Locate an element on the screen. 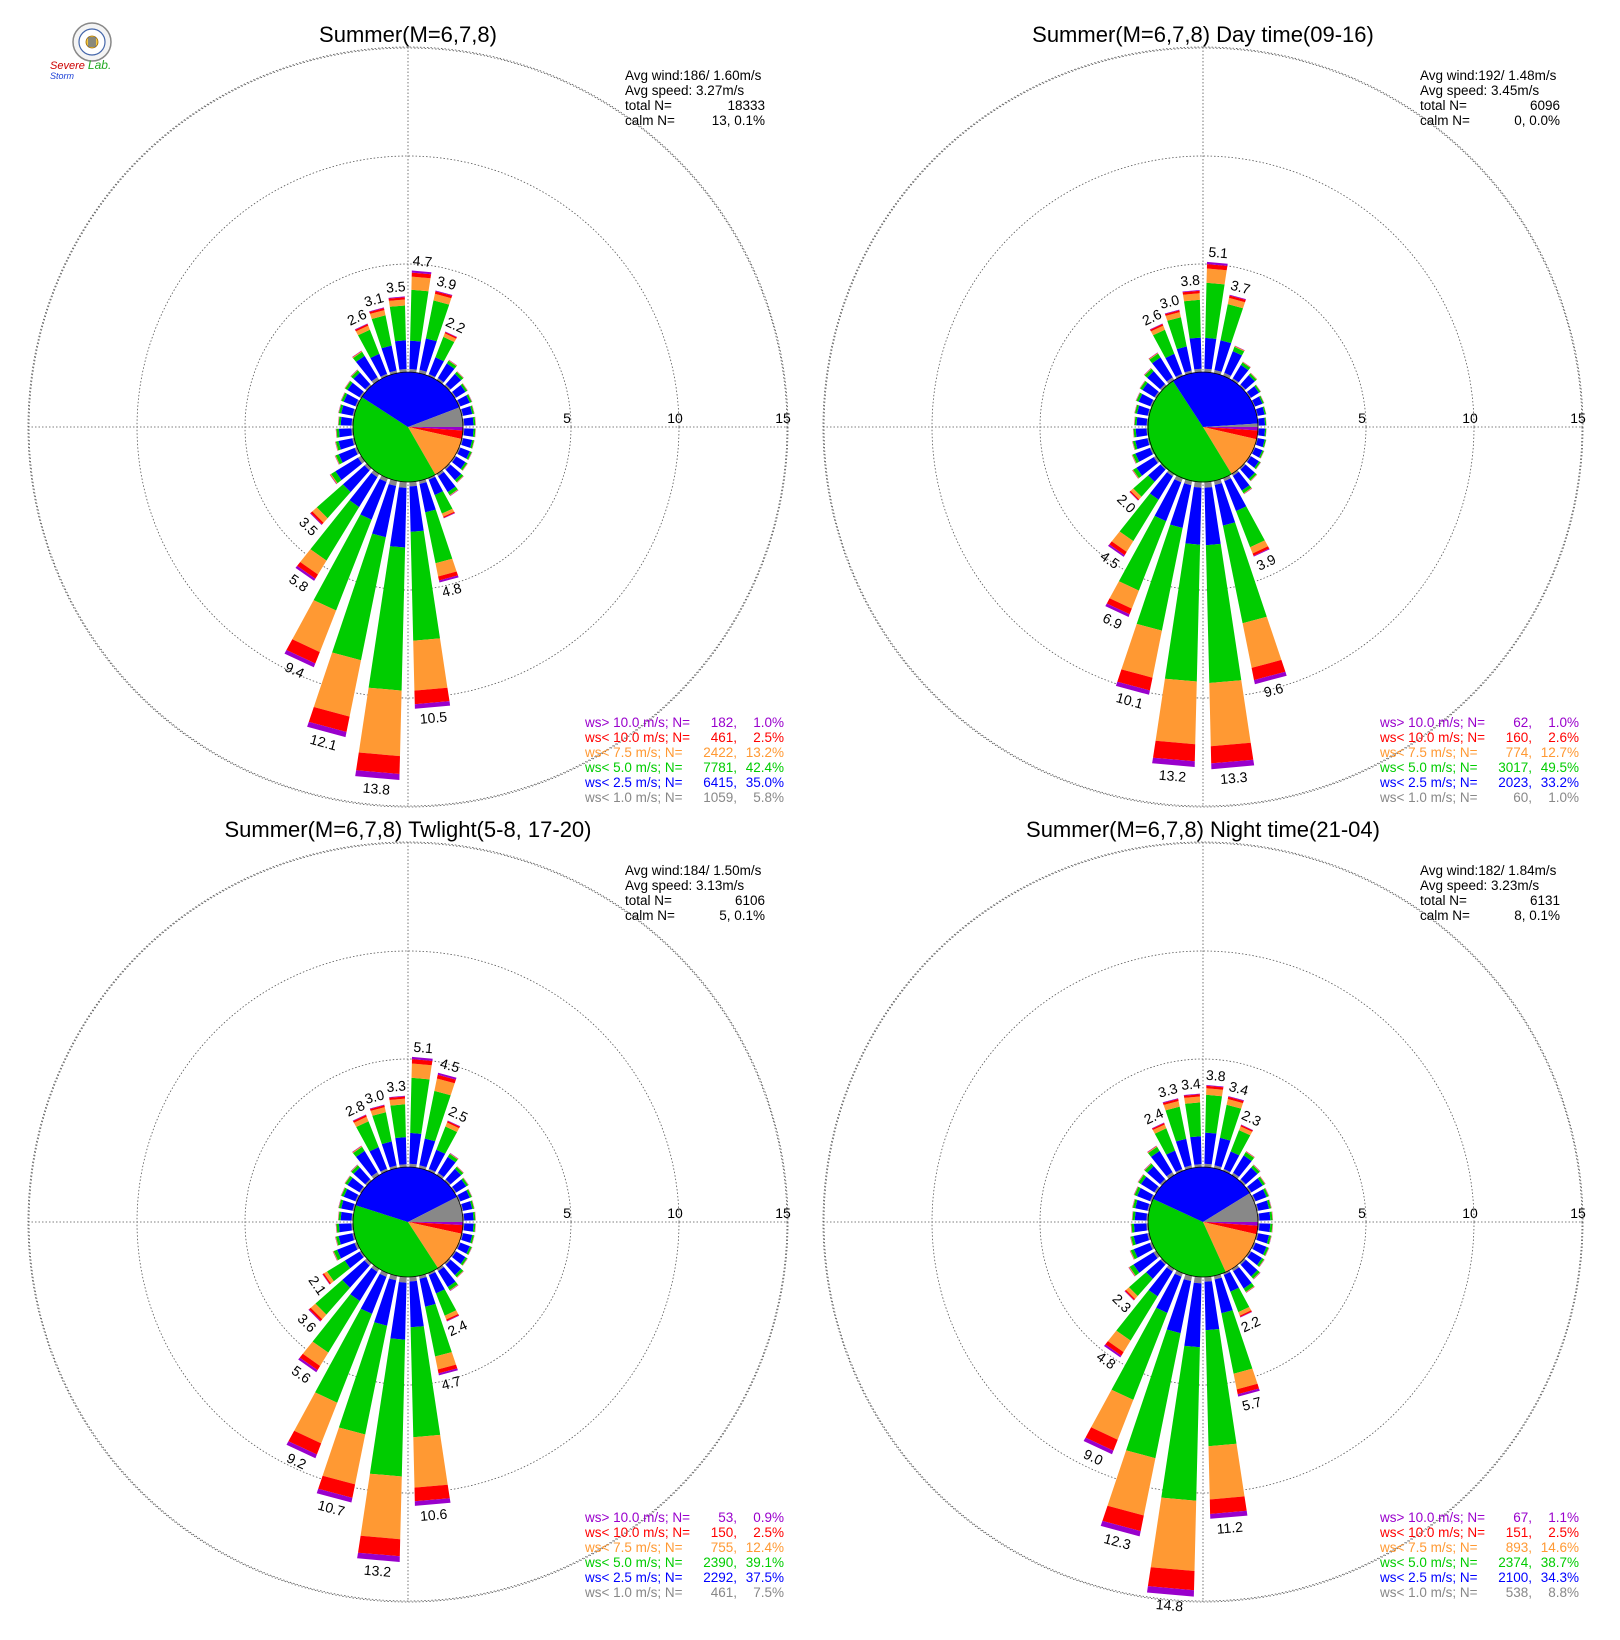  legend-count: 60, is located at coordinates (1522, 797).